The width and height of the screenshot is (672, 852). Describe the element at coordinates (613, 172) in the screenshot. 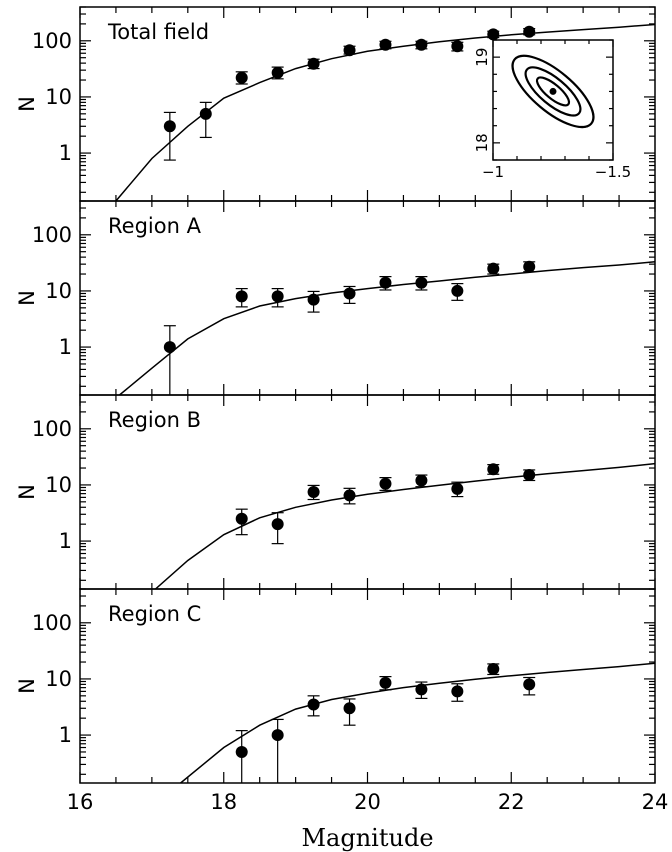

I see `inset-x-tick-label: −1.5` at that location.